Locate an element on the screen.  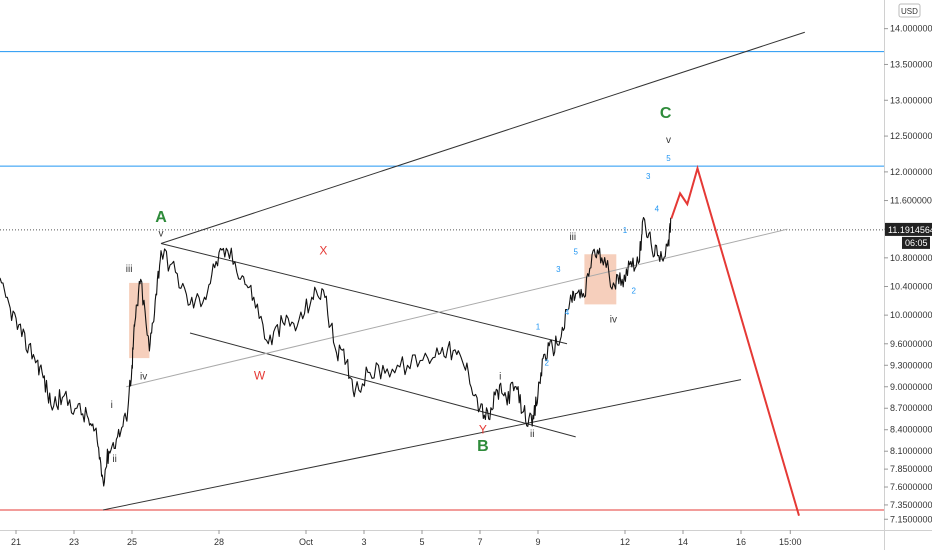
y-tick-label: 9.60000000 is located at coordinates (911, 344).